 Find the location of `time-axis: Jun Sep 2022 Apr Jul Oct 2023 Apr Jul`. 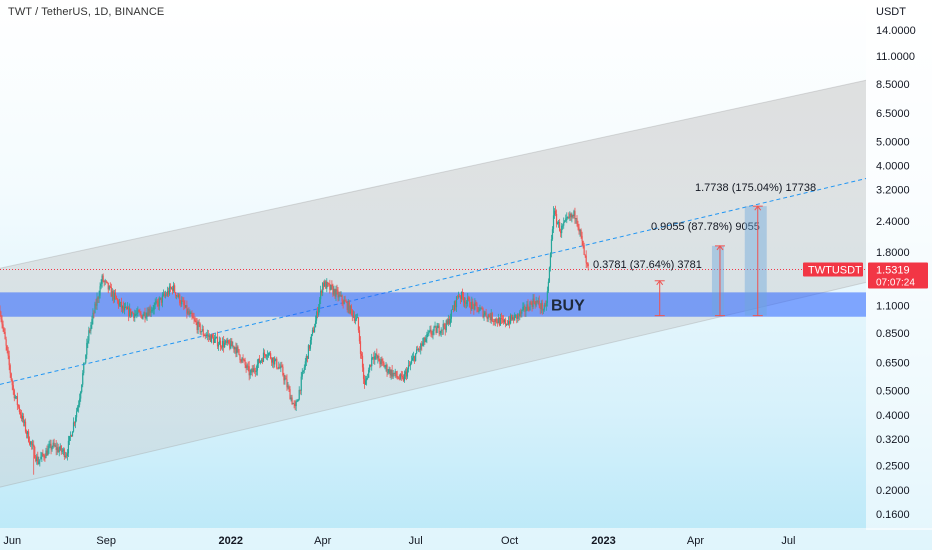

time-axis: Jun Sep 2022 Apr Jul Oct 2023 Apr Jul is located at coordinates (466, 539).